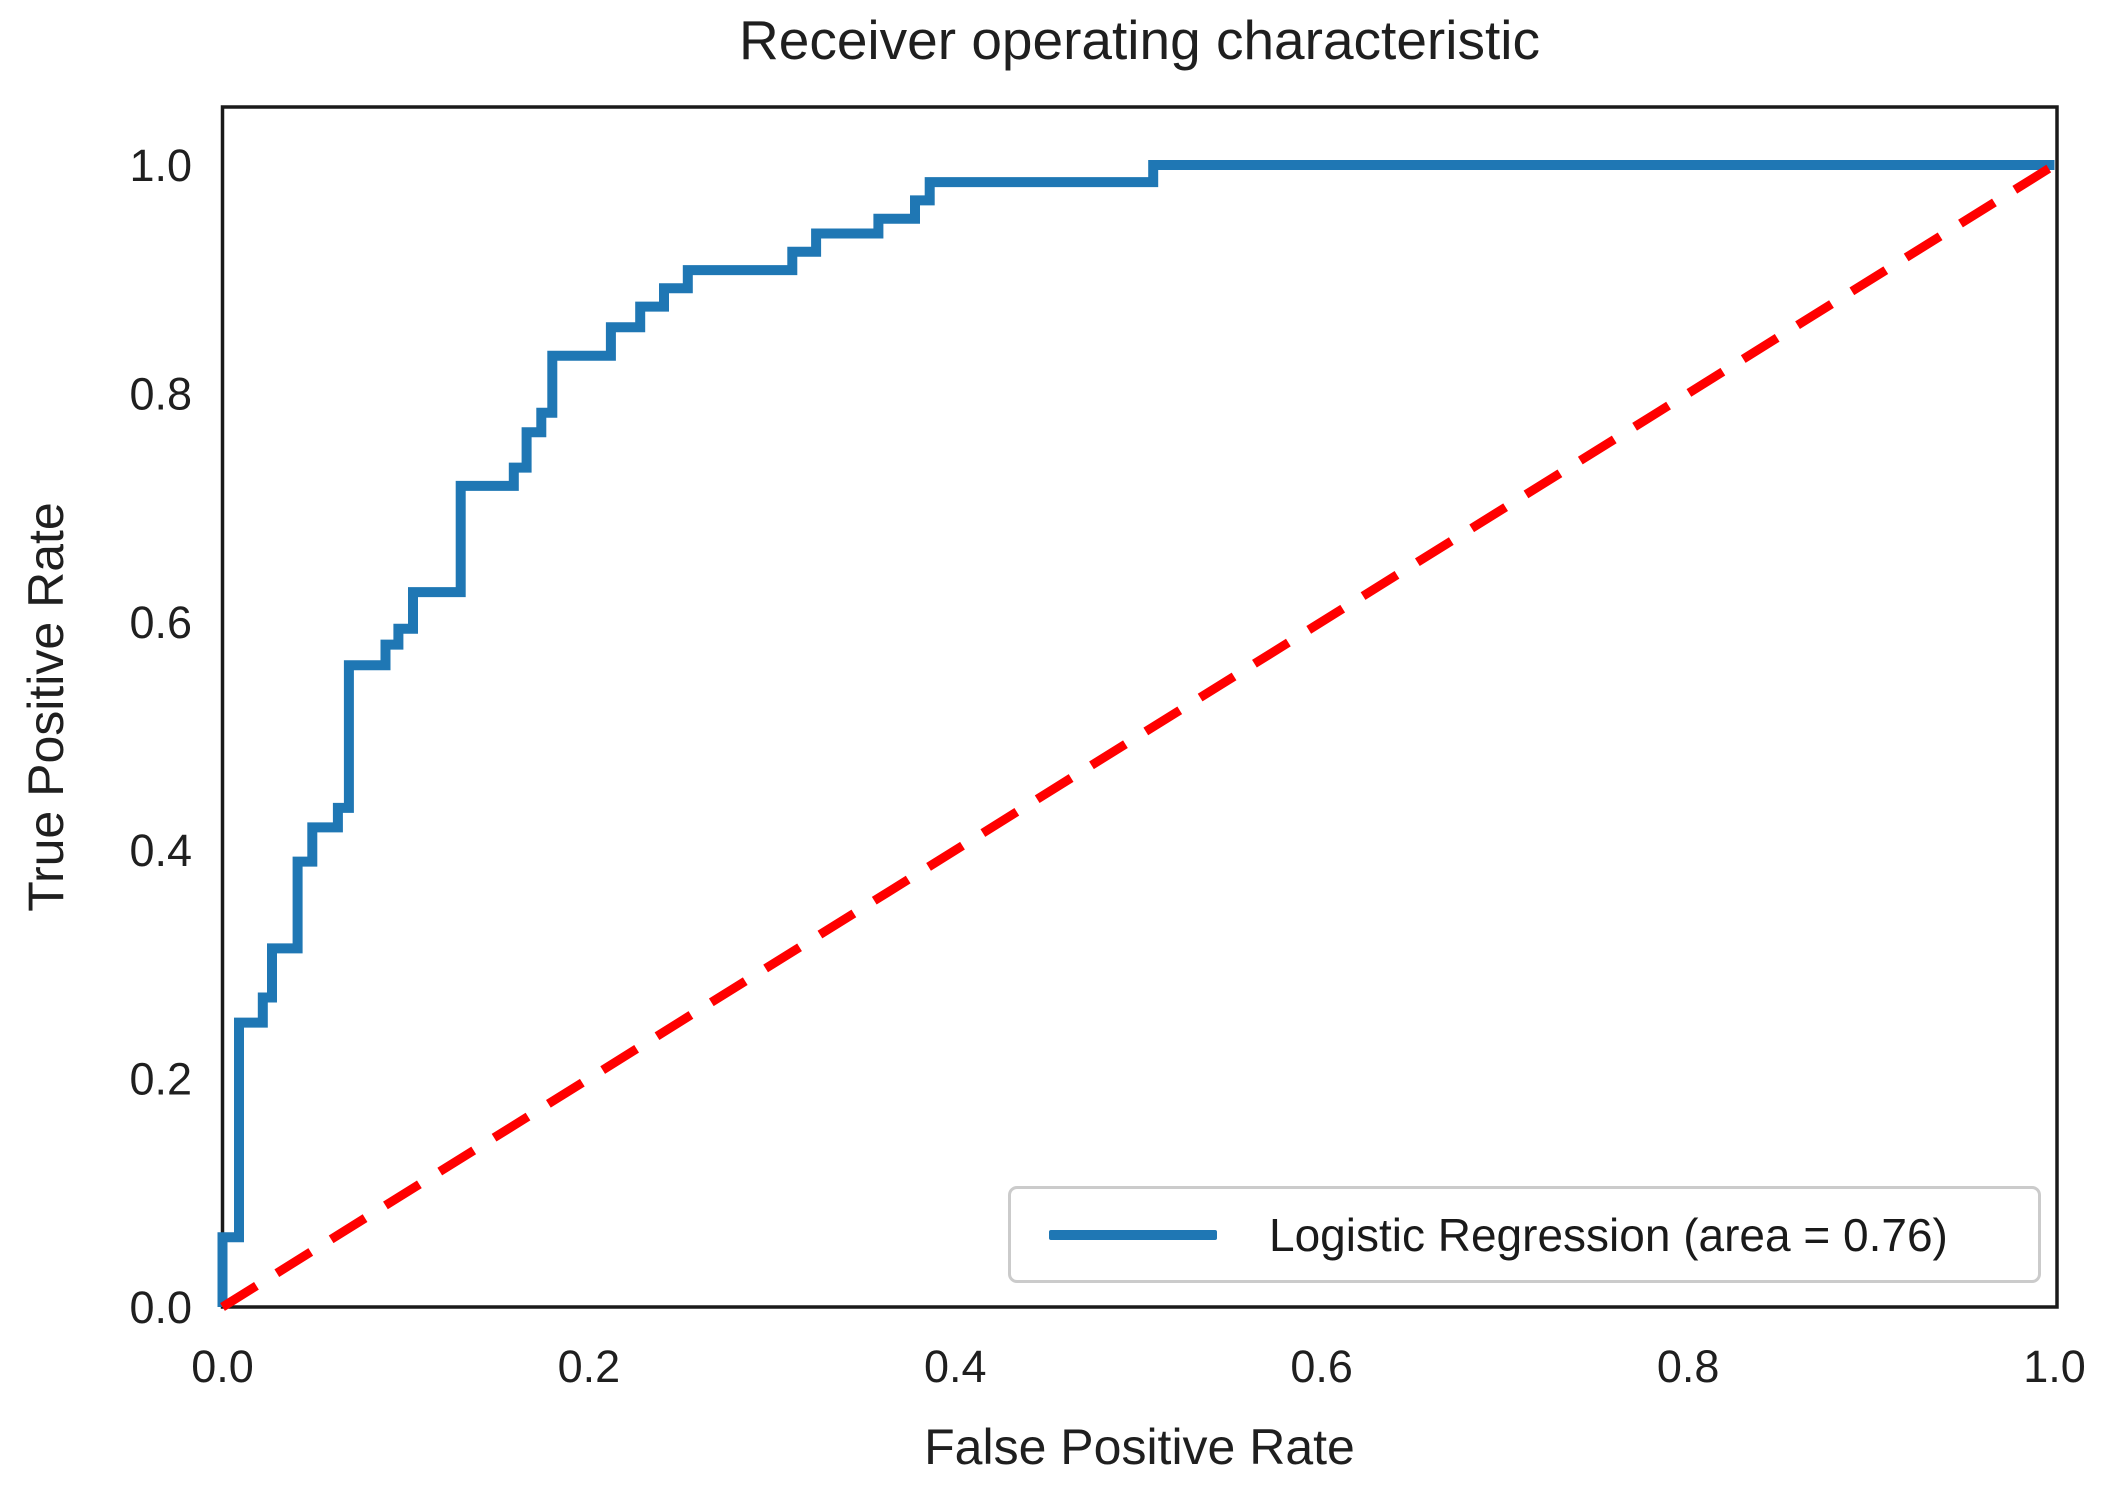  What do you see at coordinates (160, 393) in the screenshot?
I see `y-tick-label: 0.8` at bounding box center [160, 393].